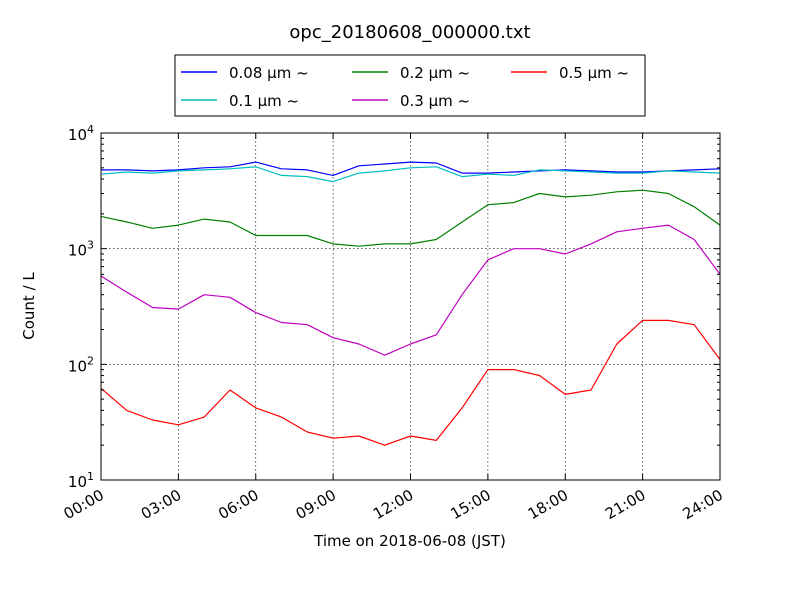 The height and width of the screenshot is (600, 800). What do you see at coordinates (470, 504) in the screenshot?
I see `x-tick-label: 15:00` at bounding box center [470, 504].